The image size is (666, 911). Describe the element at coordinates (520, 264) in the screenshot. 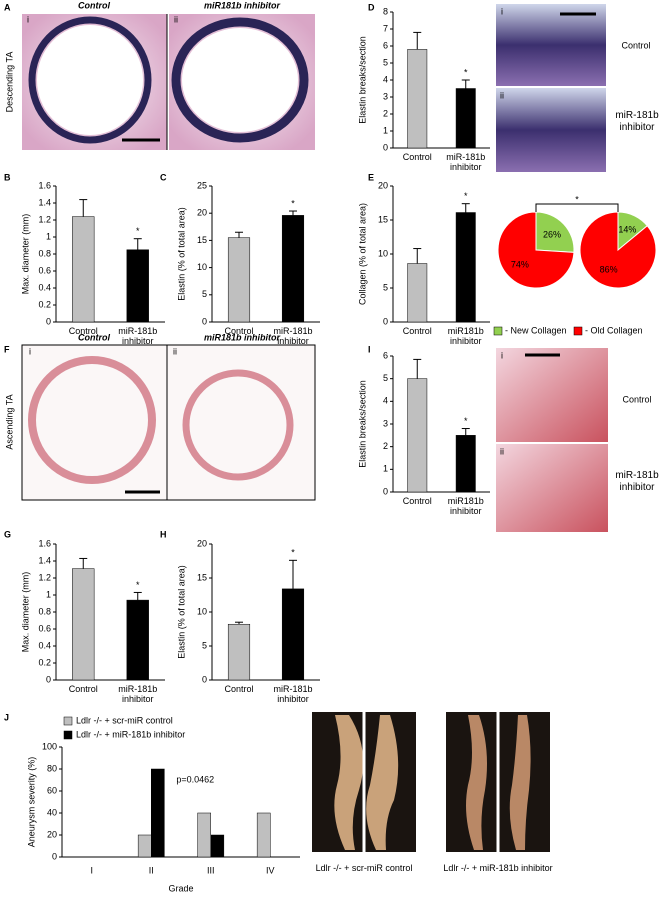

I see `slice-label: 74%` at that location.